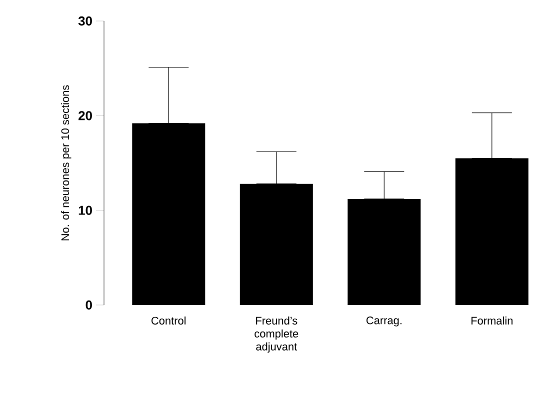 This screenshot has width=557, height=401. What do you see at coordinates (85, 21) in the screenshot?
I see `y-tick-label: 30` at bounding box center [85, 21].